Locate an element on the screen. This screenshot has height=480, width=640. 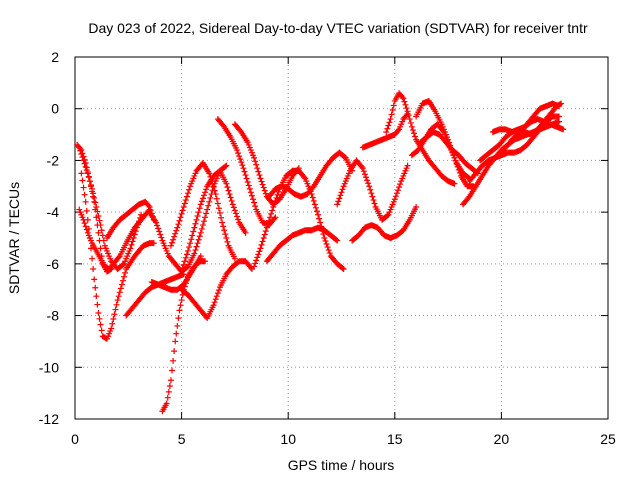
x-tick-label: 15 is located at coordinates (395, 439).